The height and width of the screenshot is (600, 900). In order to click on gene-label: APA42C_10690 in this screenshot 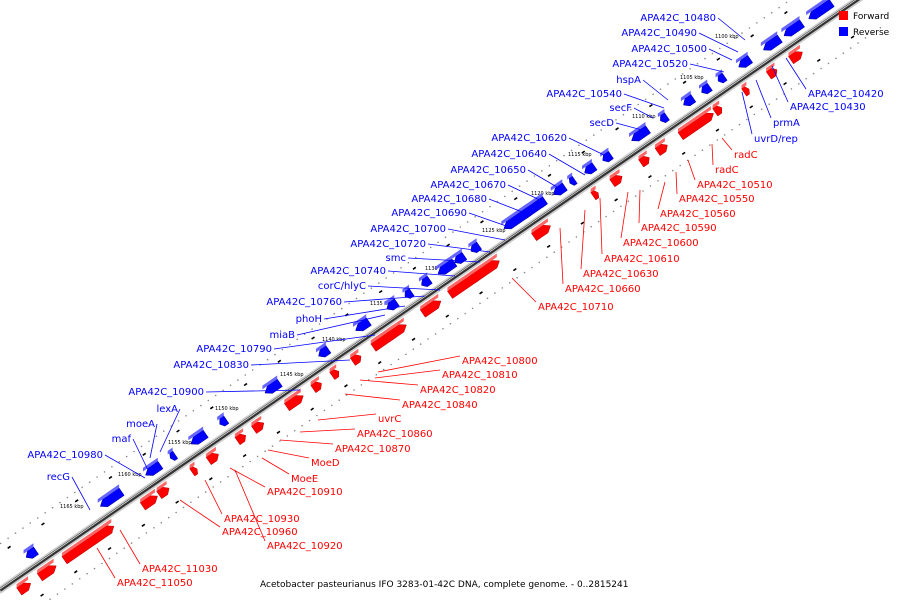, I will do `click(429, 213)`.